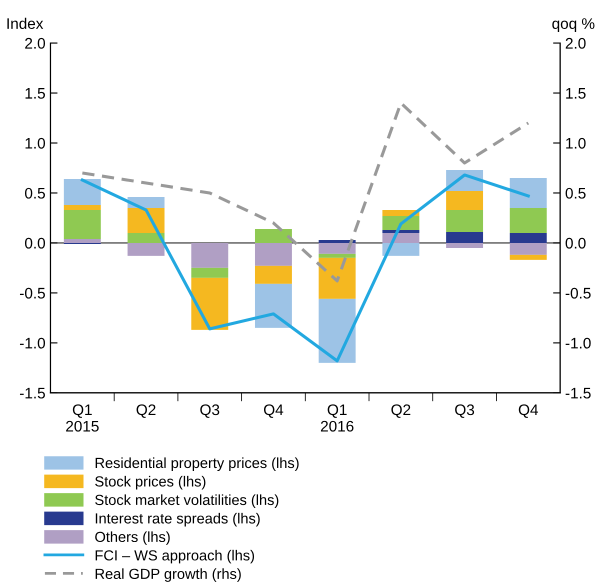  I want to click on y-tick-label: -1.5, so click(32, 393).